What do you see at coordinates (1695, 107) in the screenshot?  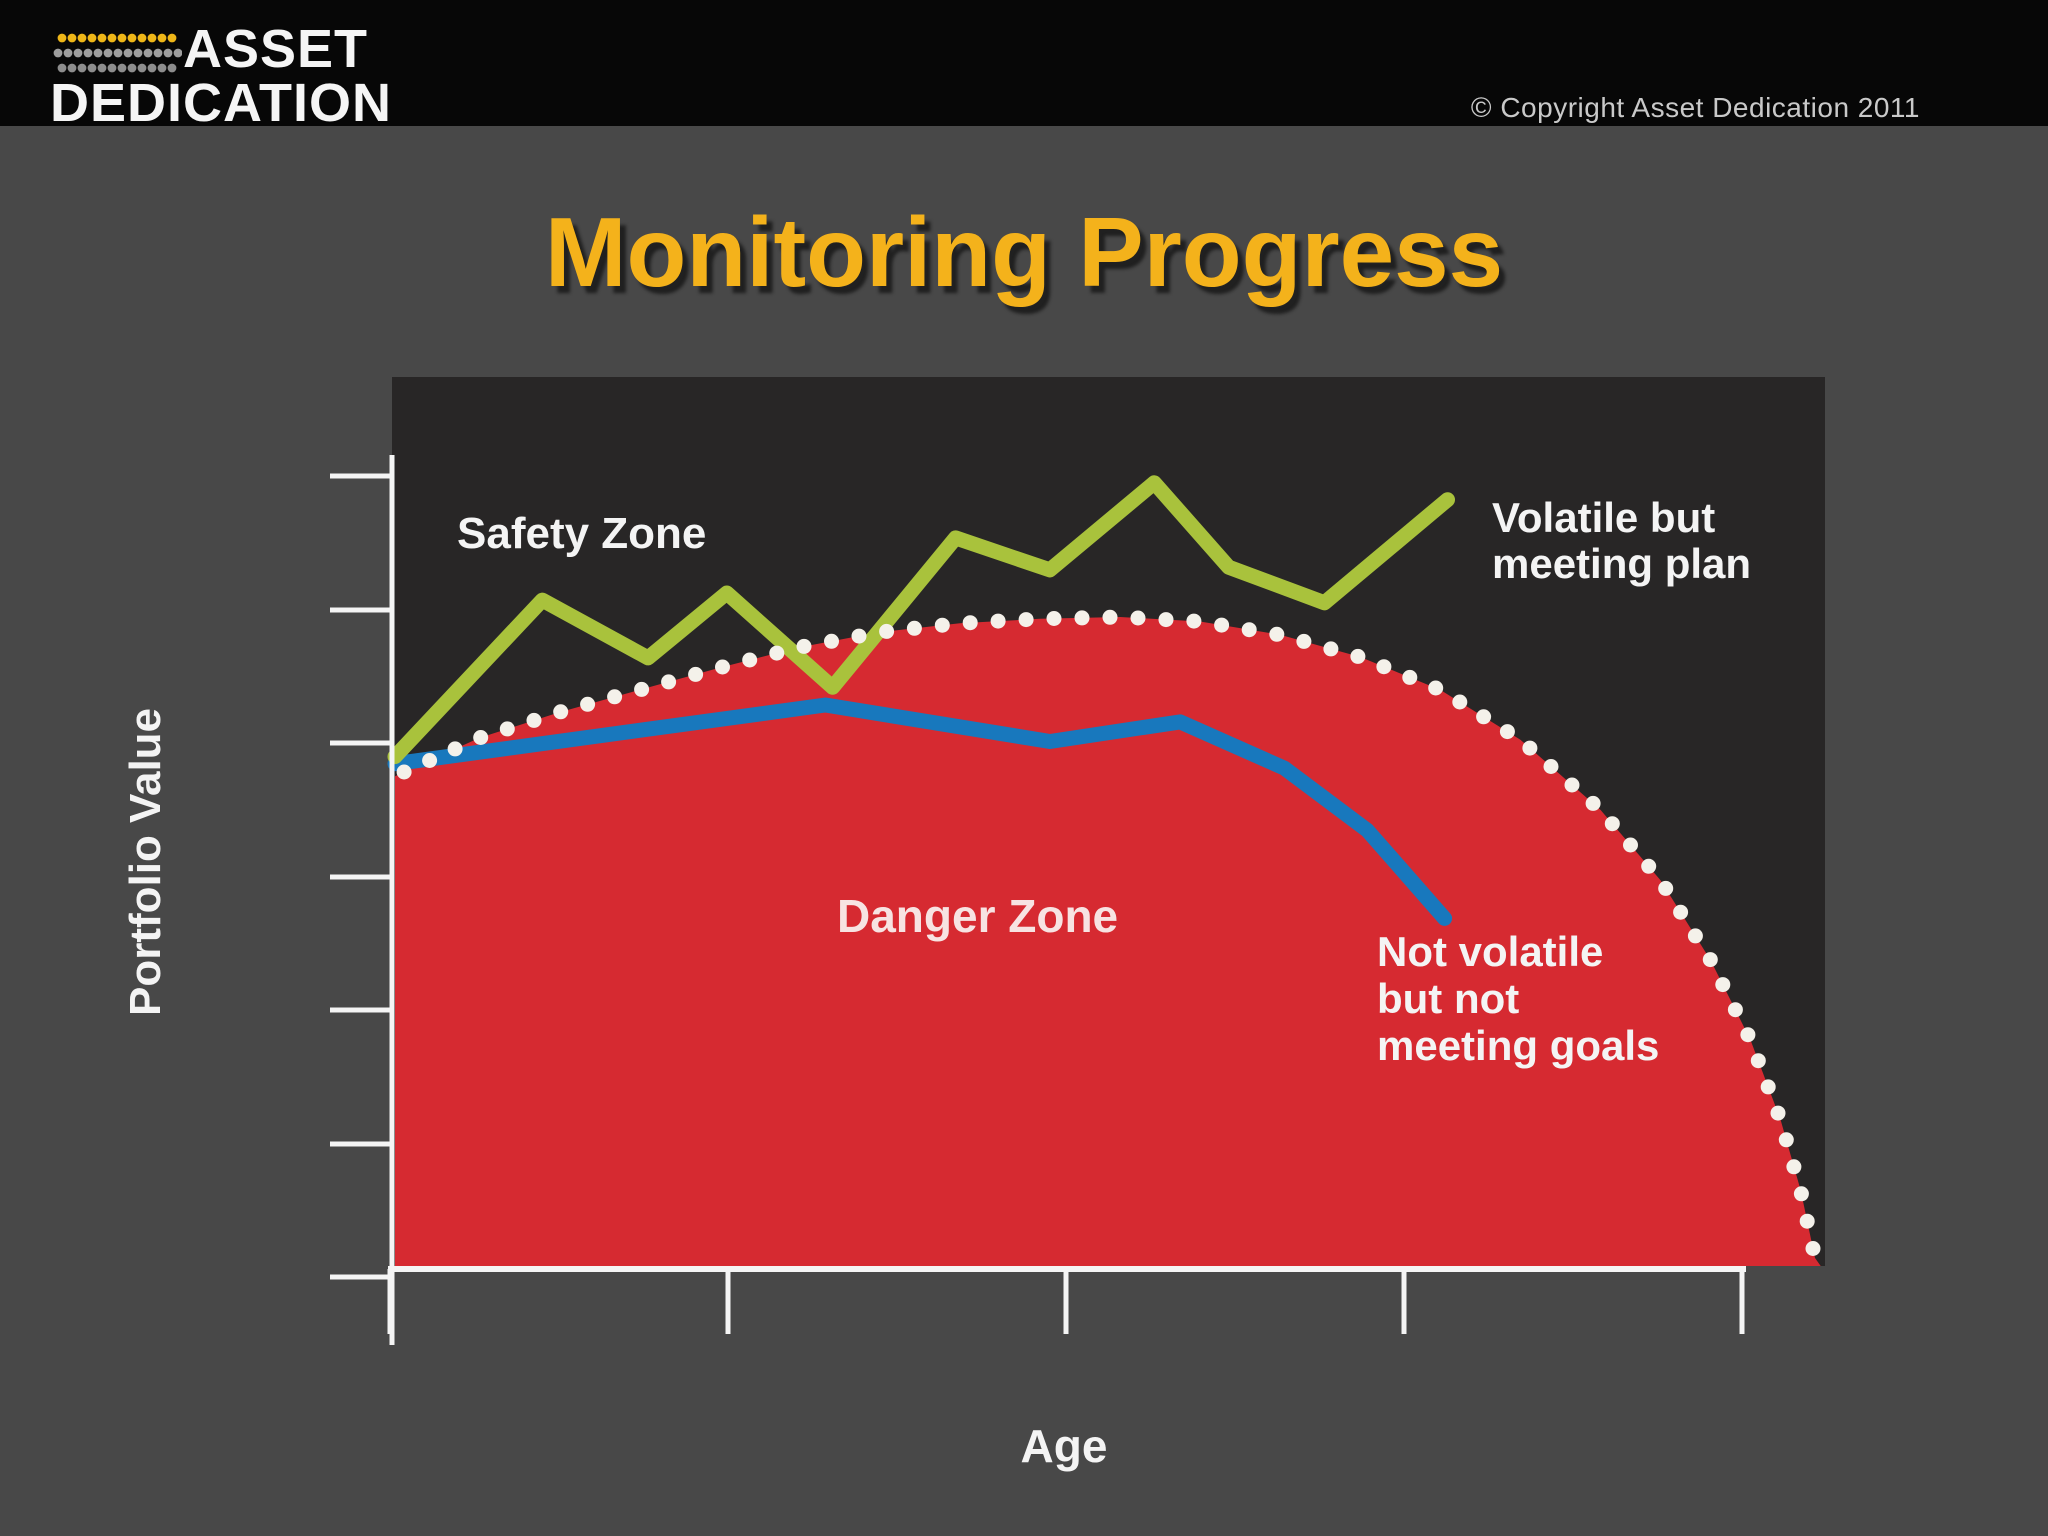 I see `copyright-text: © Copyright Asset Dedication 2011` at bounding box center [1695, 107].